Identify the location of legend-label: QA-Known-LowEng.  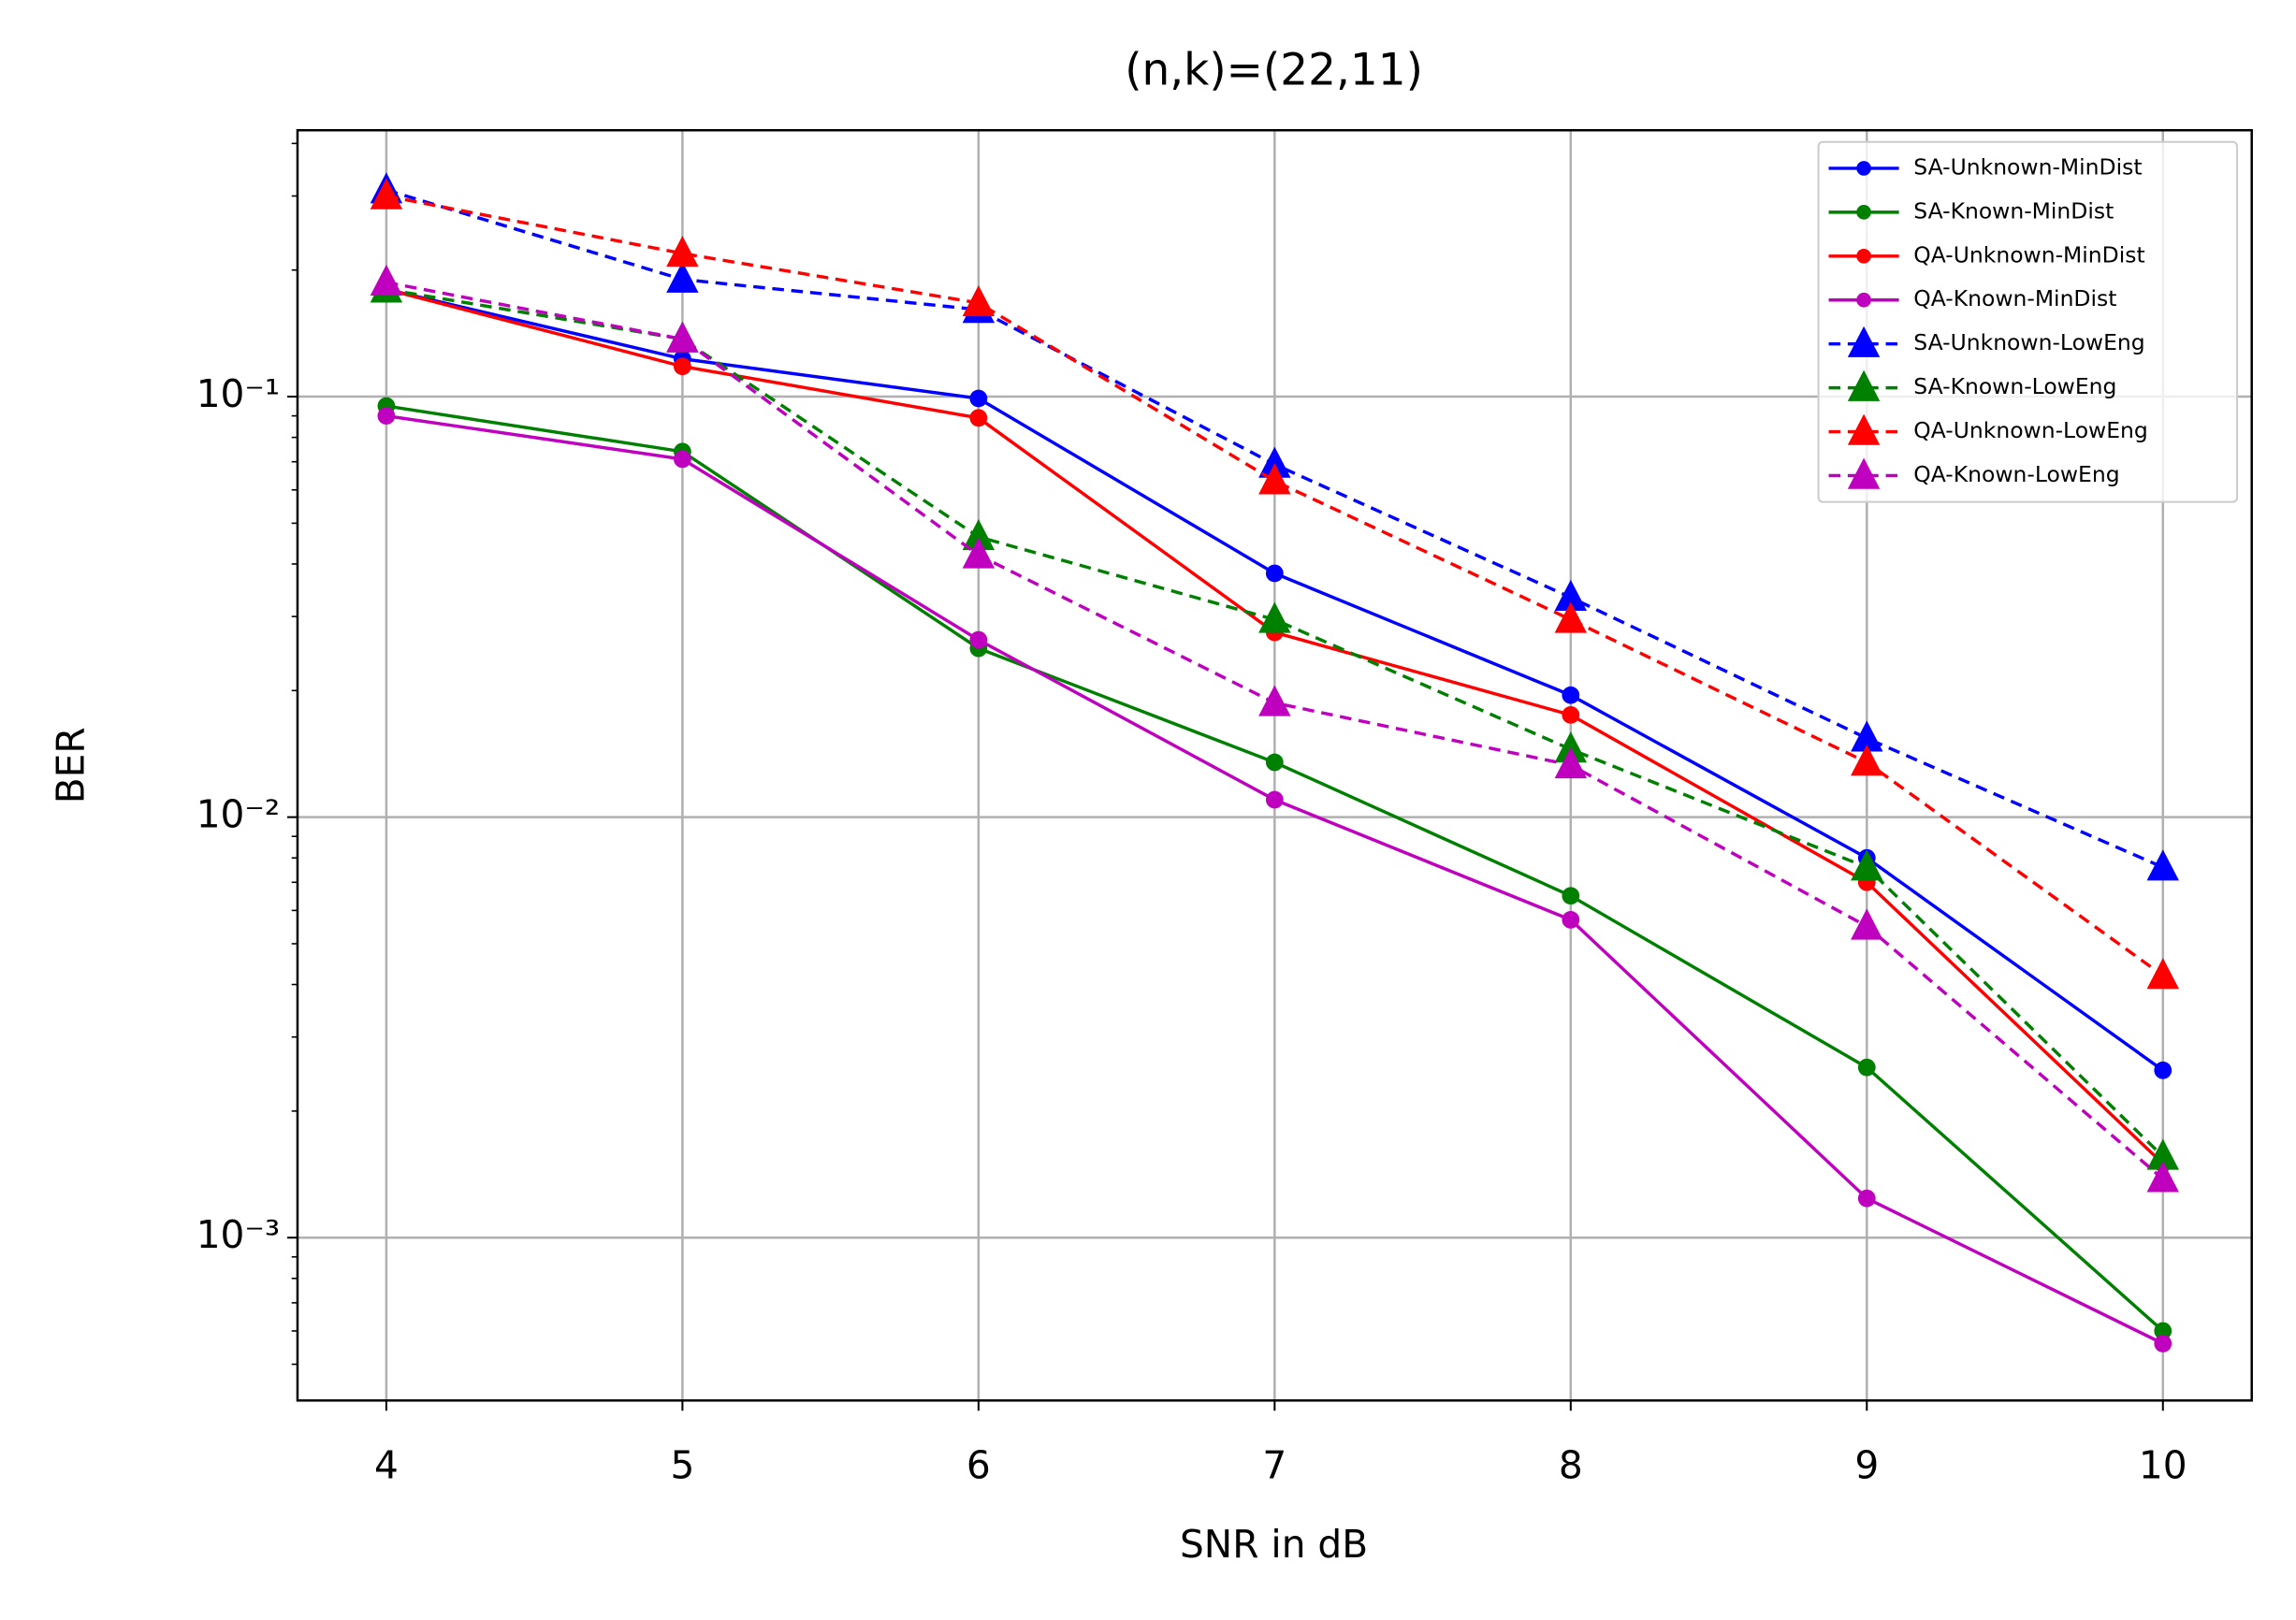
(2016, 474).